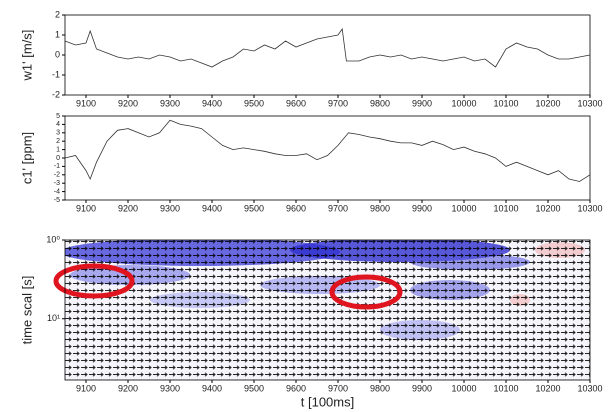 The width and height of the screenshot is (613, 412). Describe the element at coordinates (53, 239) in the screenshot. I see `y-tick-label: 10⁰` at that location.